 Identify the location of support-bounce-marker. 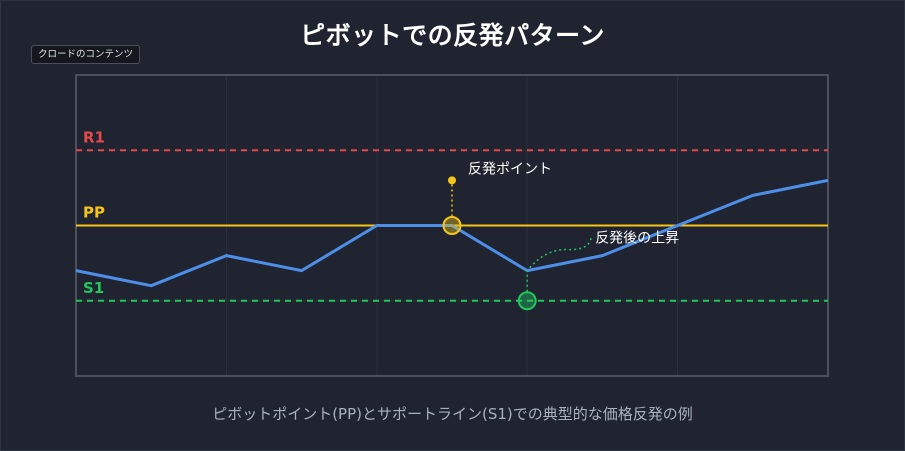
(527, 301).